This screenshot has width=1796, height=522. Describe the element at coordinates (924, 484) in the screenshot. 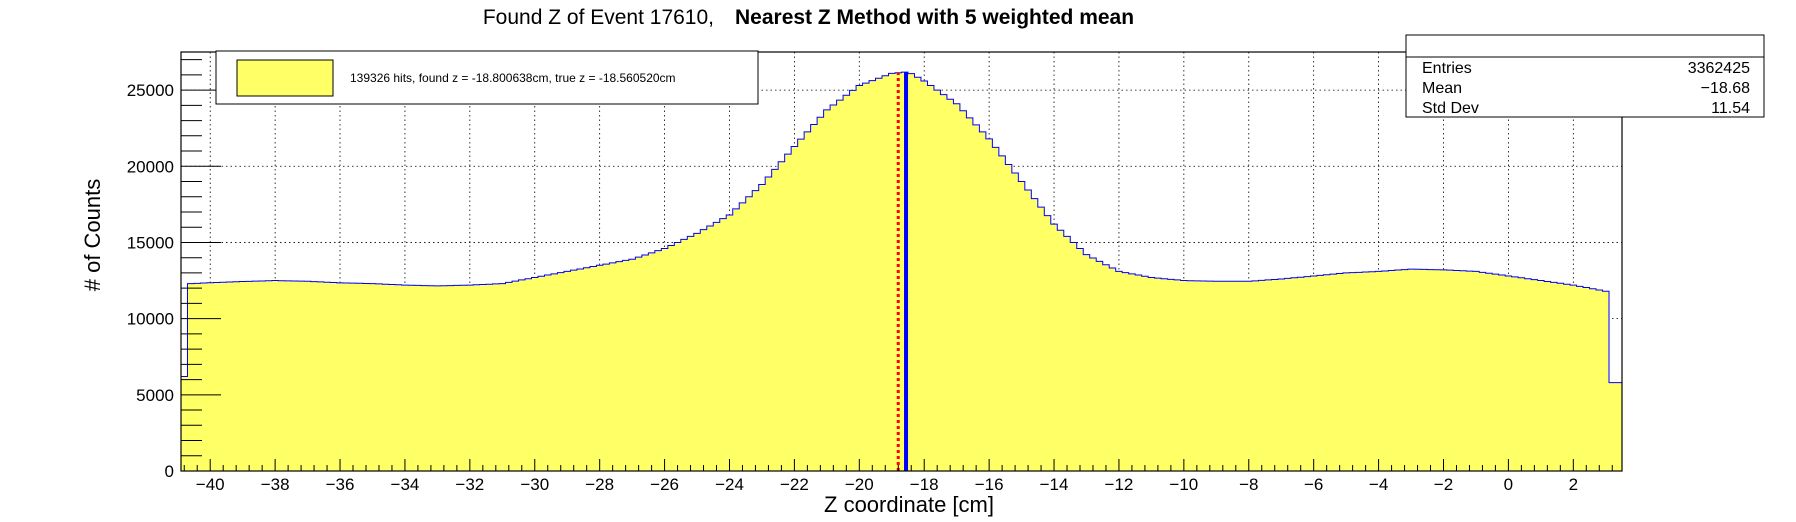

I see `x-tick-label: −18` at that location.